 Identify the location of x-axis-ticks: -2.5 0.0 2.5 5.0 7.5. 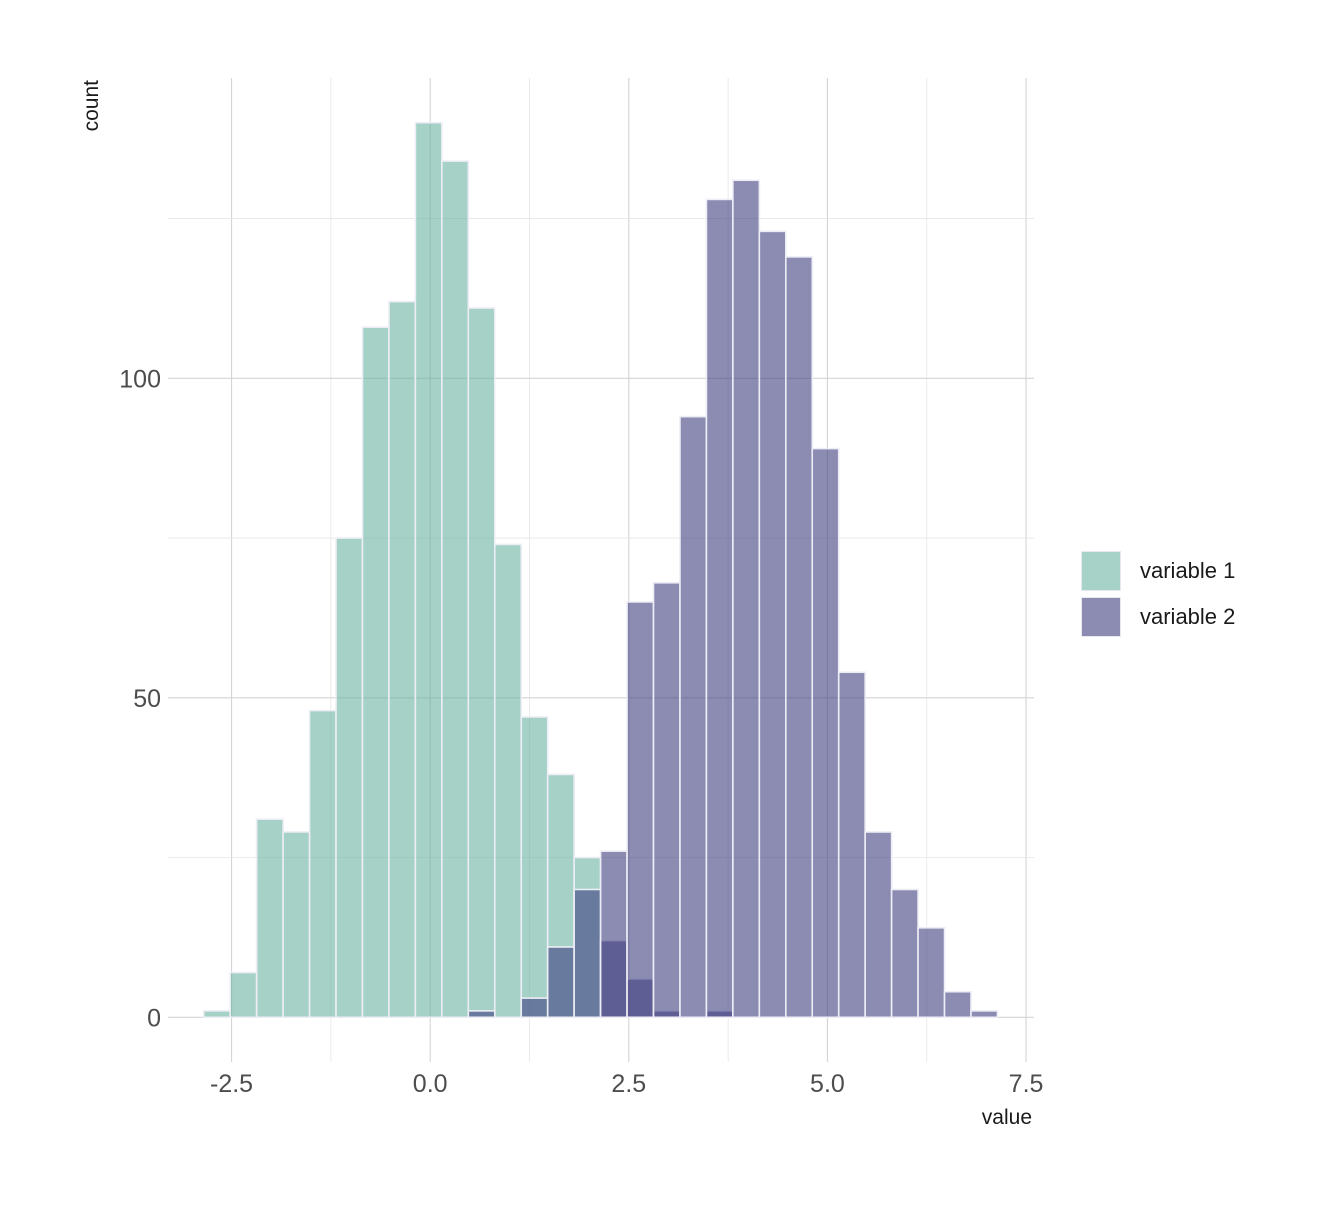
(626, 1084).